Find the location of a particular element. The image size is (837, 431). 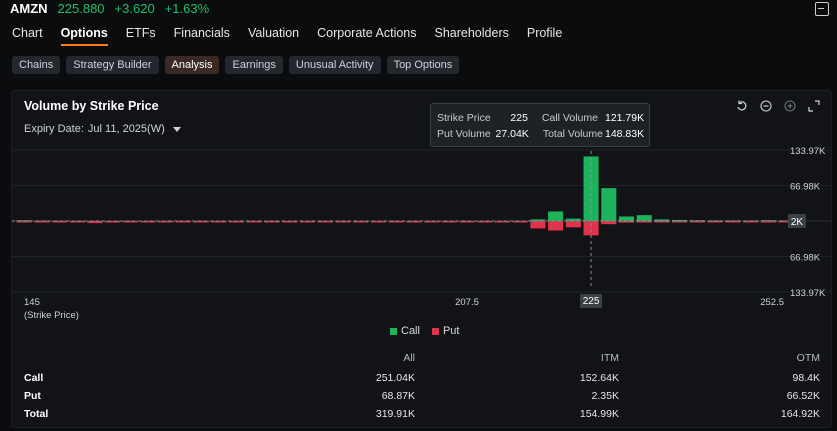

table-row: Call 251.04K 152.64K 98.4K is located at coordinates (421, 379).